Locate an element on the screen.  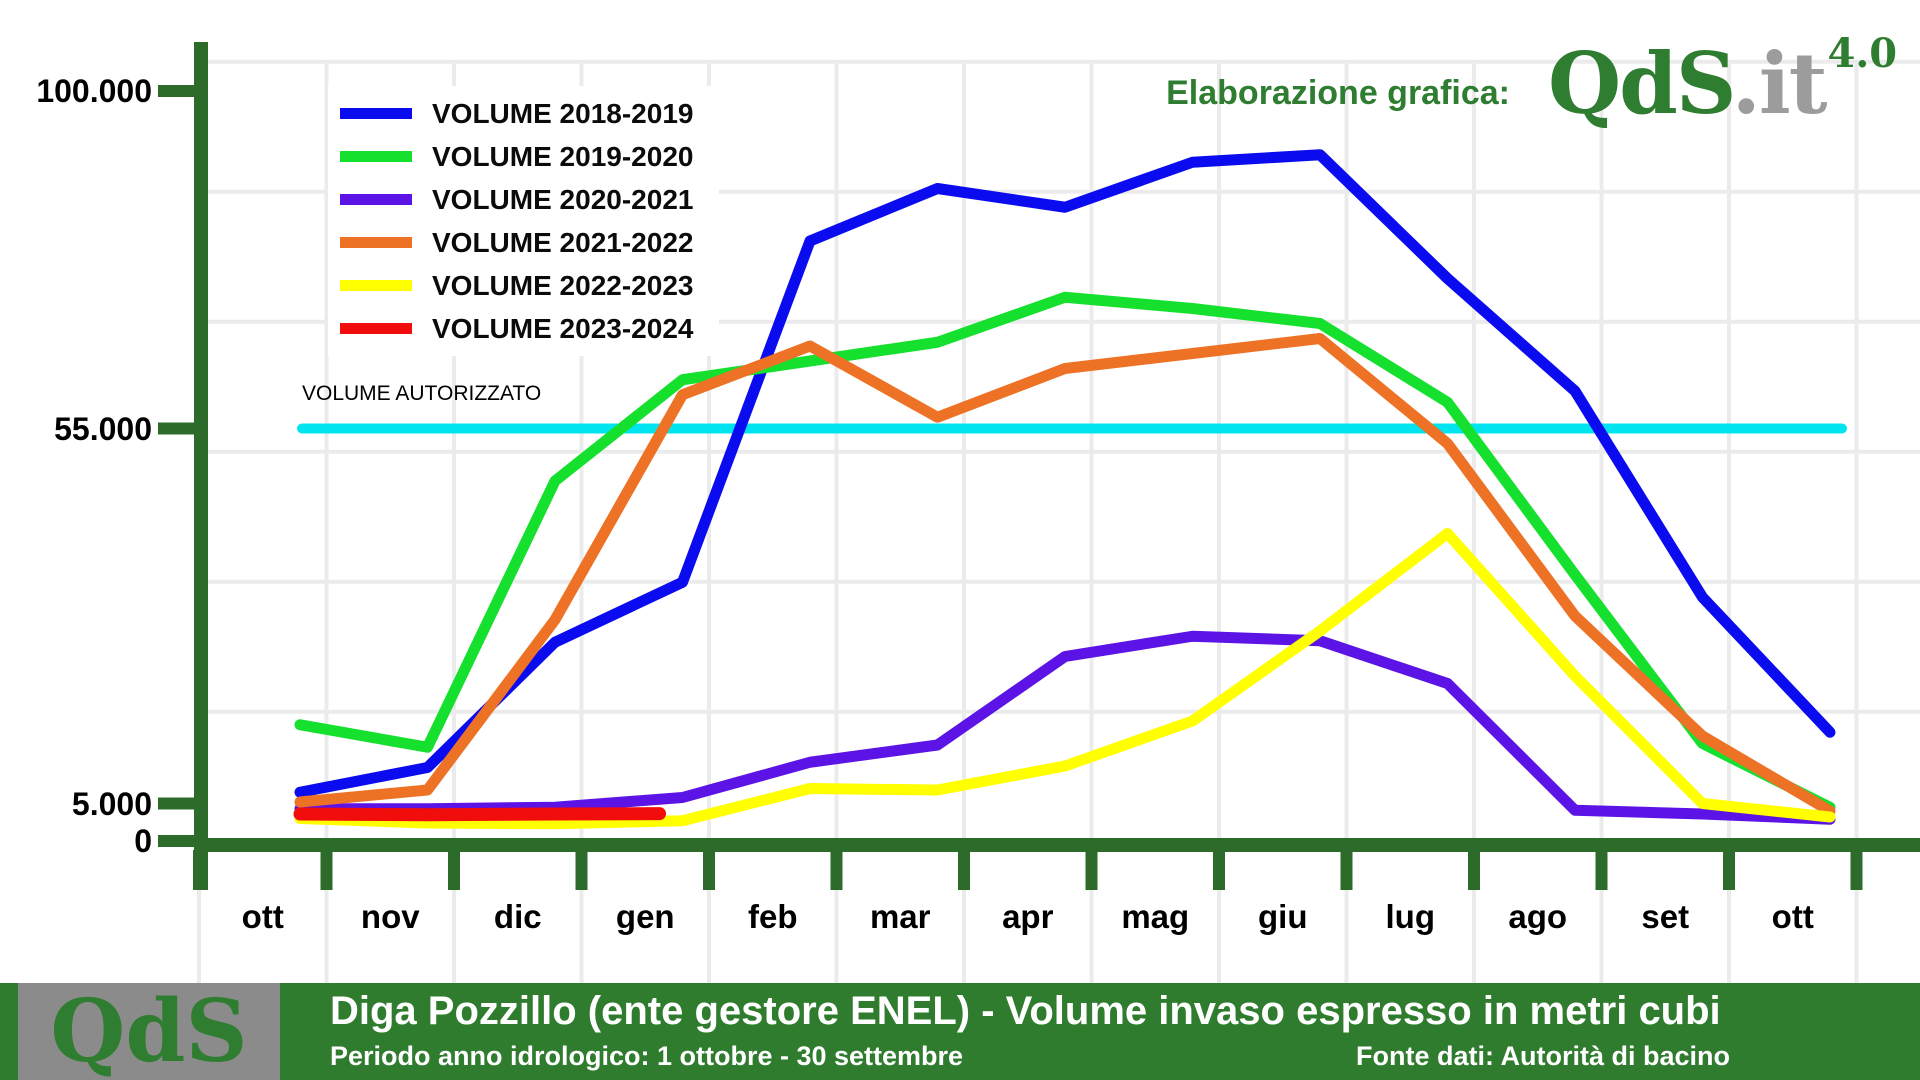
month-label-11: set is located at coordinates (1665, 916).